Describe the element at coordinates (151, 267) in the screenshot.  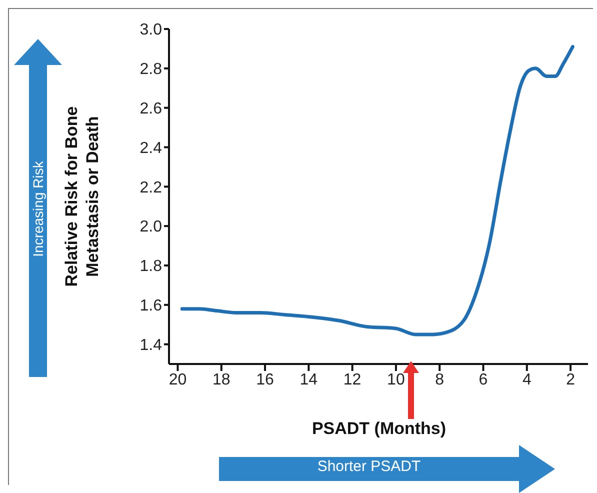
I see `y-tick-label: 1.8` at that location.